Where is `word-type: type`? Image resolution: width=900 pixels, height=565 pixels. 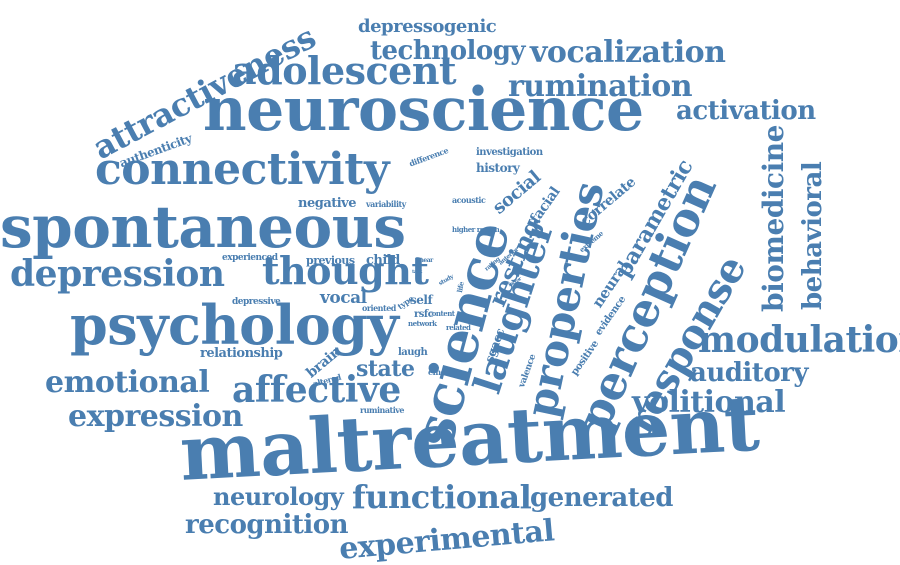
word-type: type is located at coordinates (405, 302).